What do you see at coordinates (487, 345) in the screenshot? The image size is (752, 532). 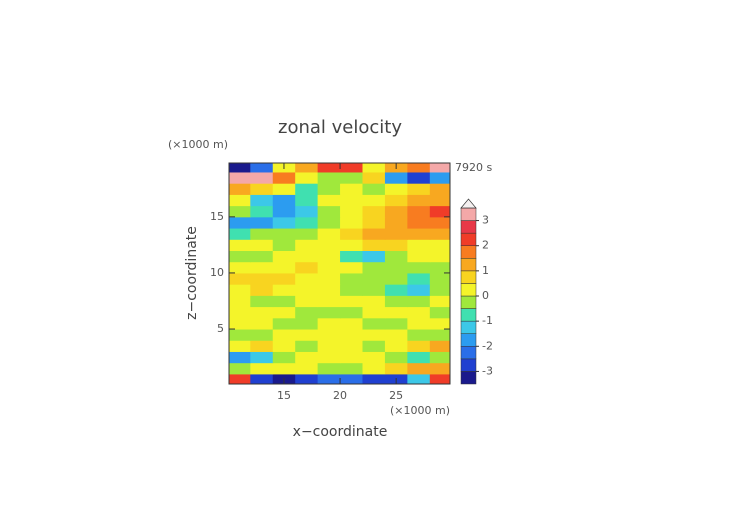 I see `colorbar-tick-label: -2` at bounding box center [487, 345].